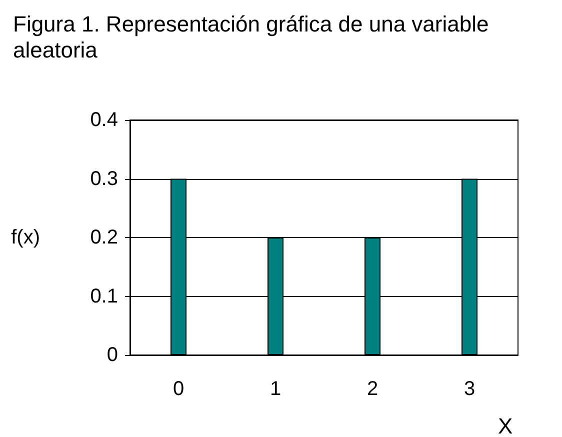 This screenshot has height=437, width=562. I want to click on y-axis-title: f(x), so click(25, 237).